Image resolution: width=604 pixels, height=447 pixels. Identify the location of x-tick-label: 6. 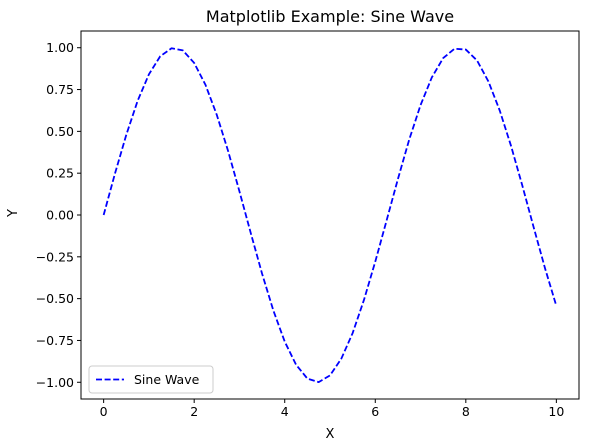
(375, 411).